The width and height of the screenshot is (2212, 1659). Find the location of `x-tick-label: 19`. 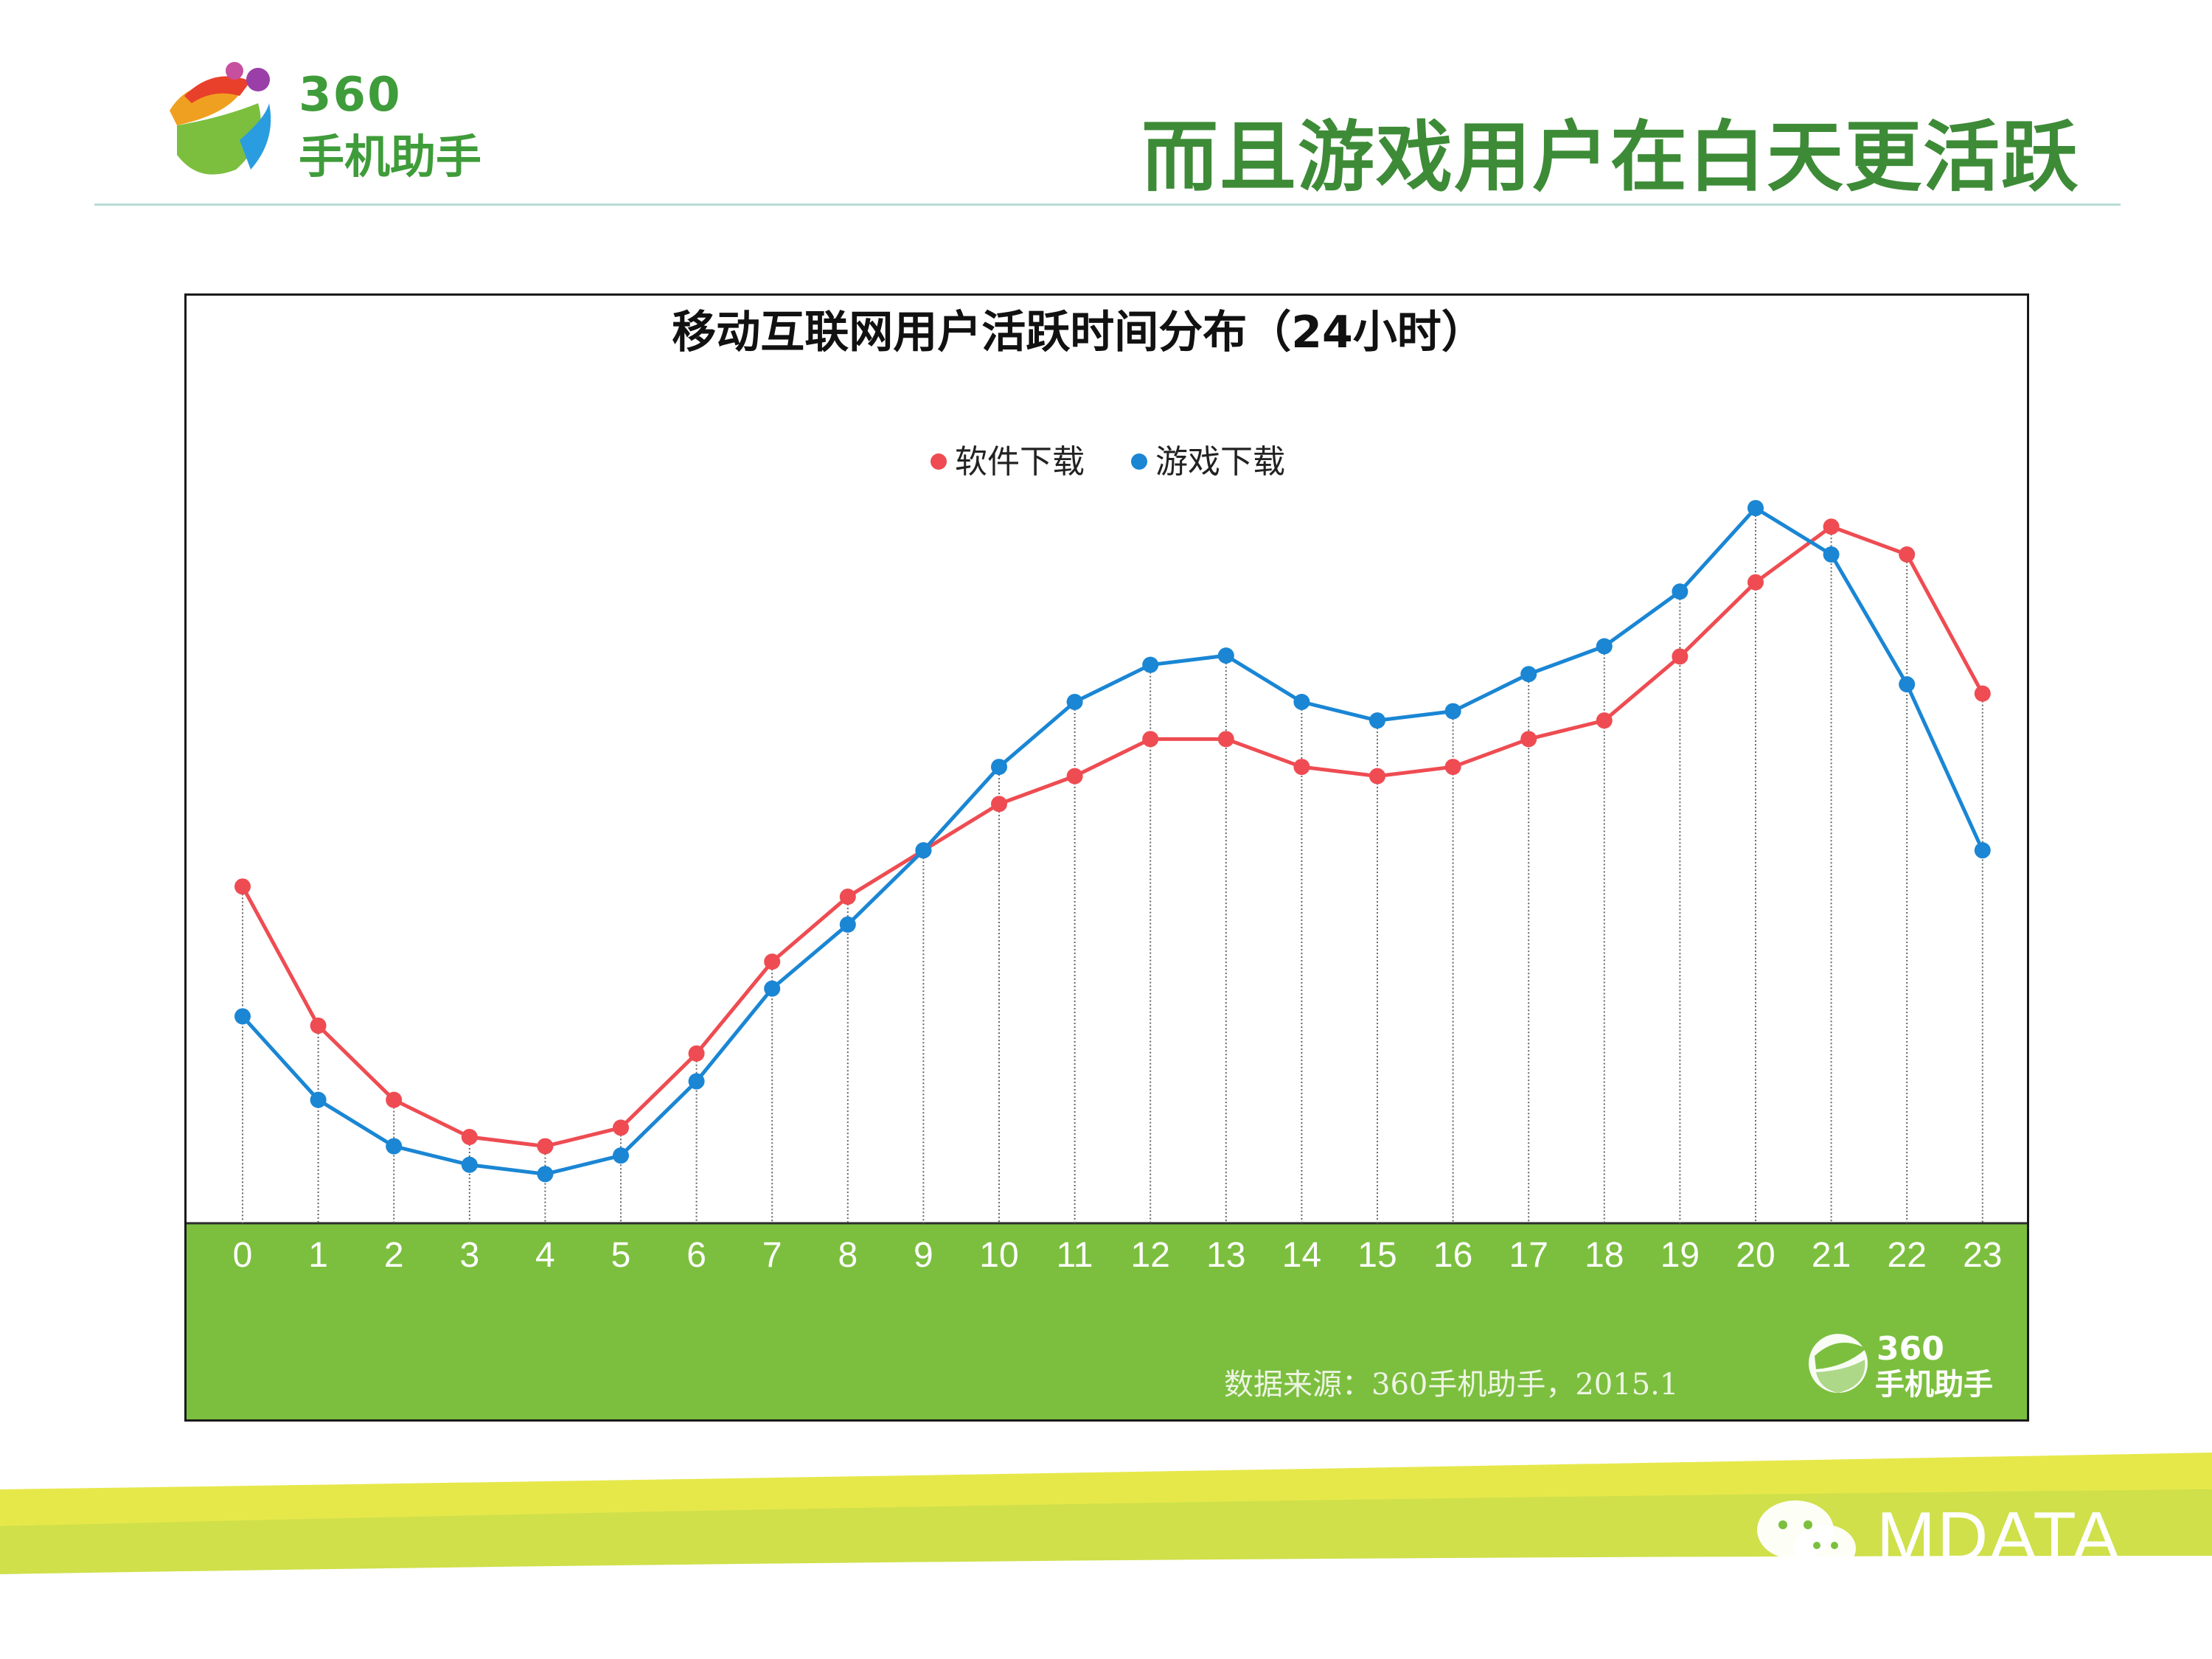

x-tick-label: 19 is located at coordinates (1680, 1255).